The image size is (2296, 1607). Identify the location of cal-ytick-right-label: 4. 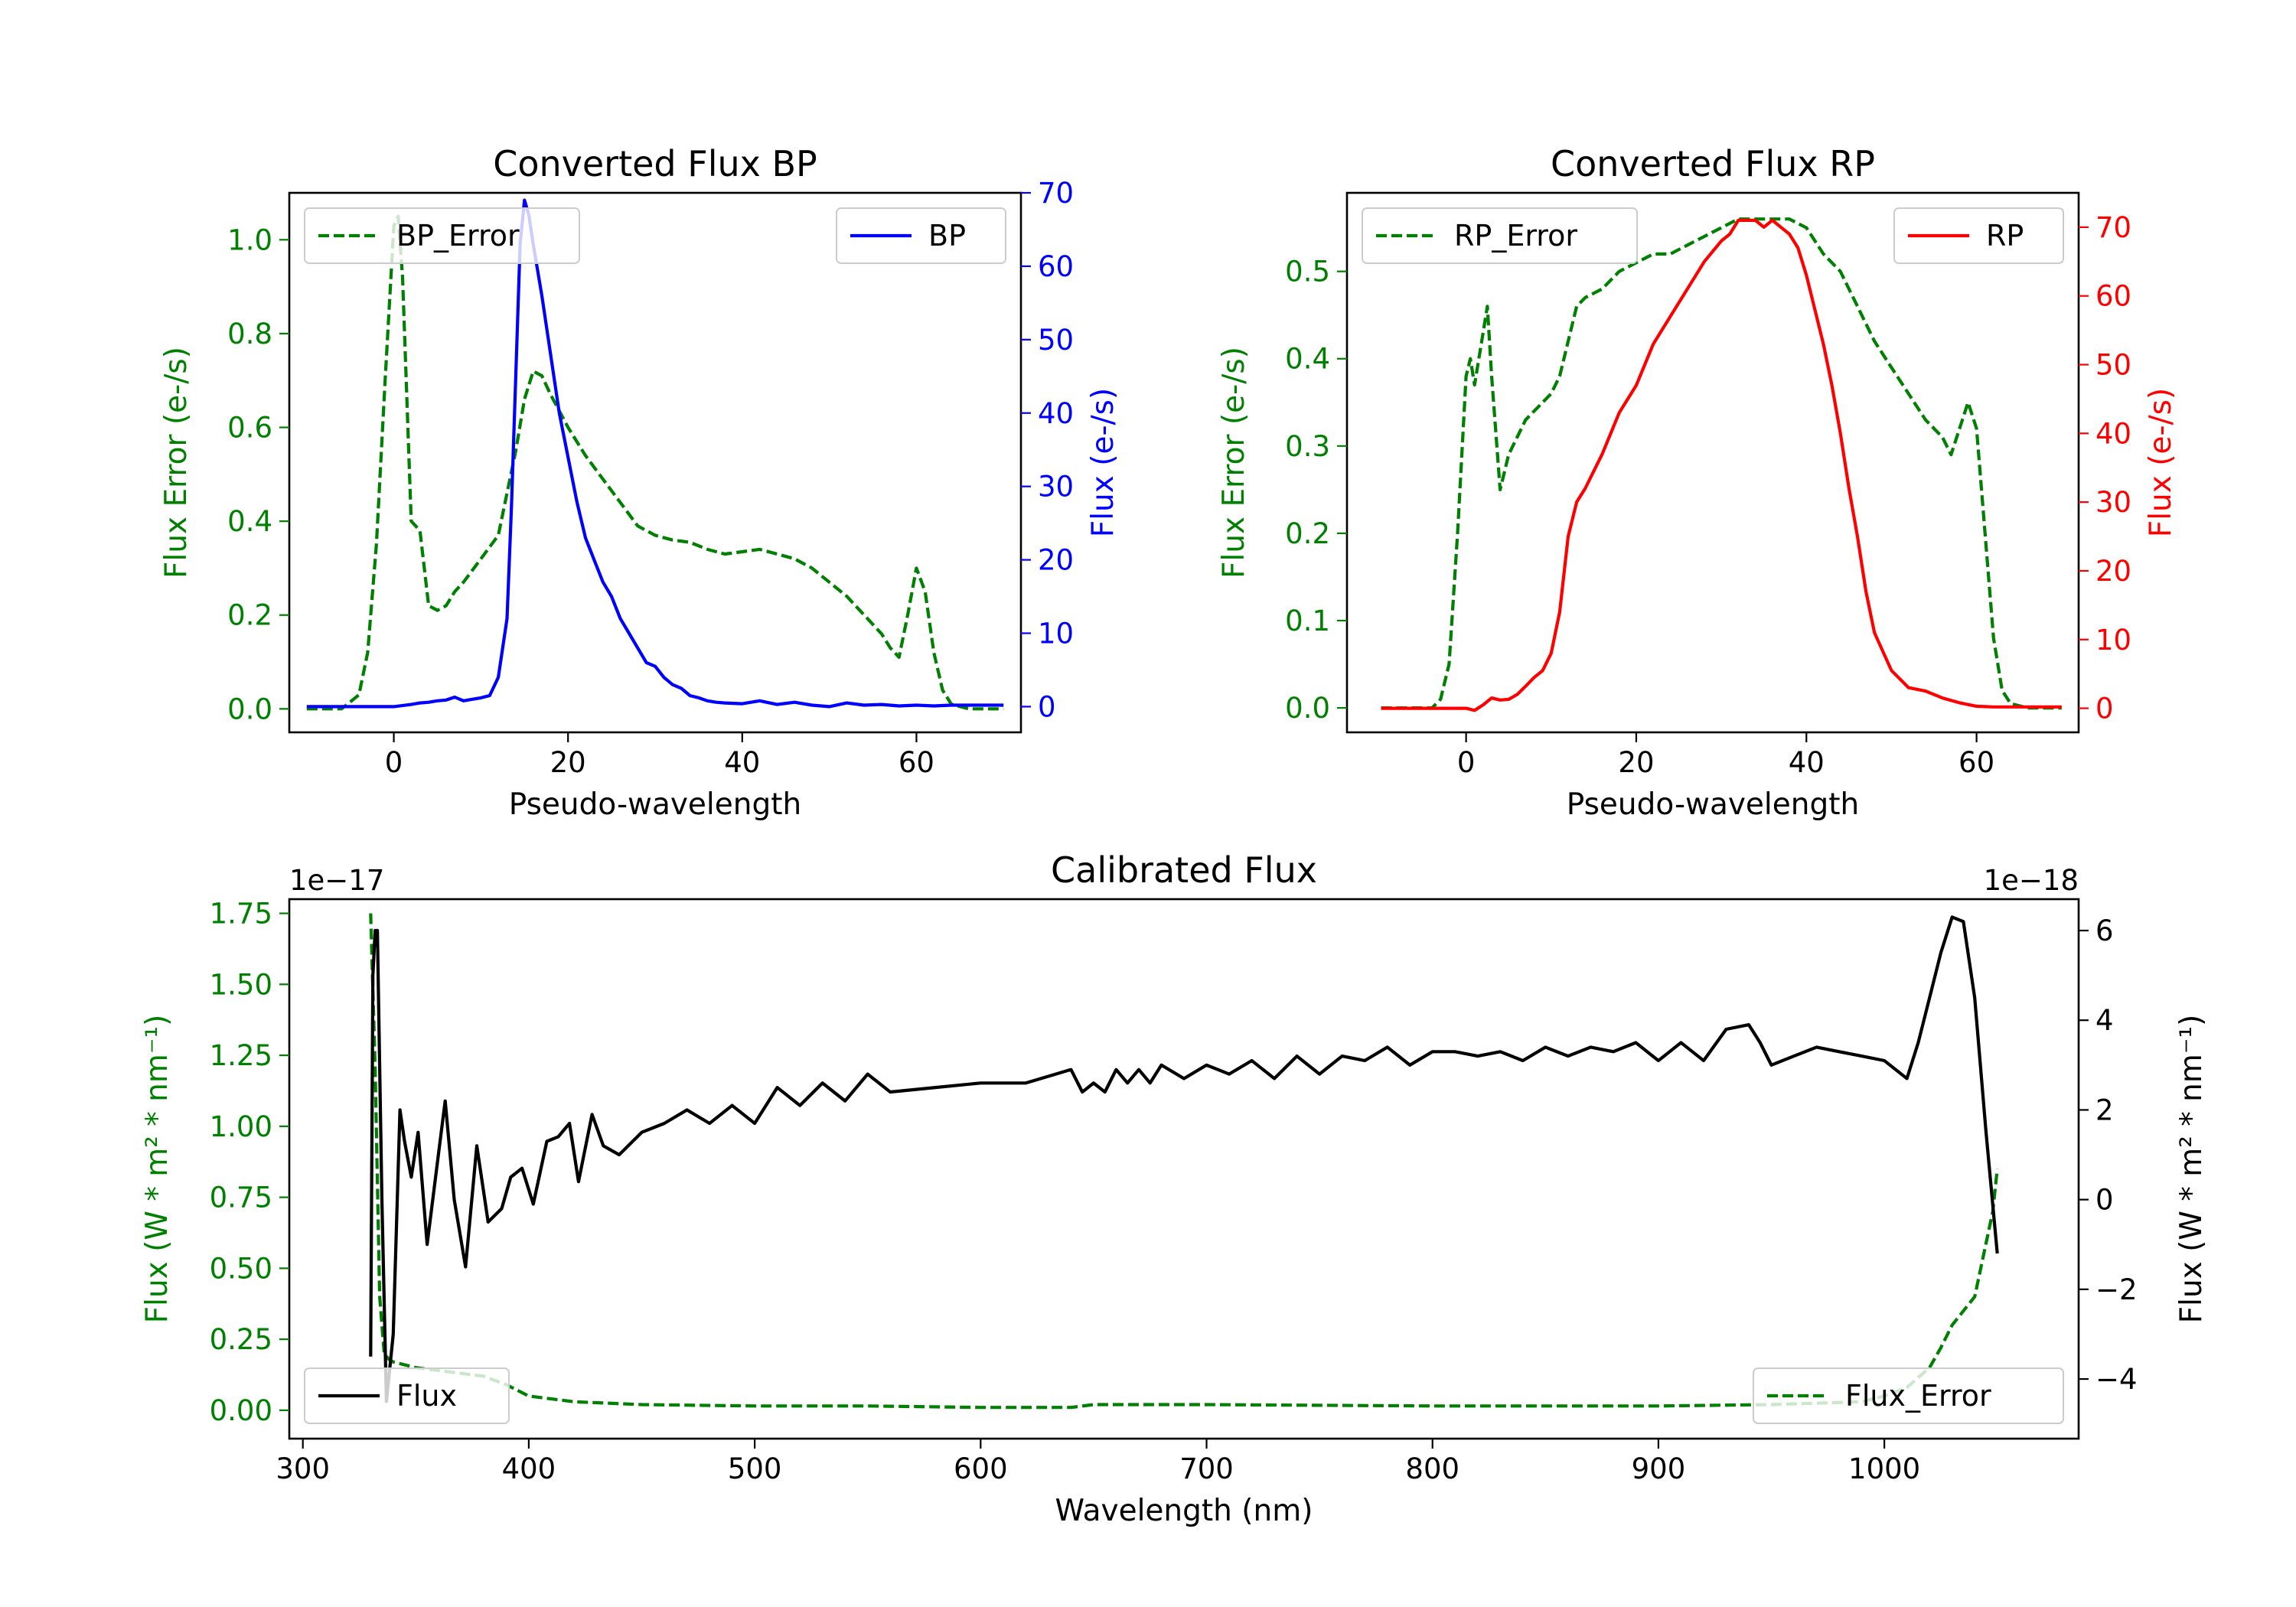
(2104, 1020).